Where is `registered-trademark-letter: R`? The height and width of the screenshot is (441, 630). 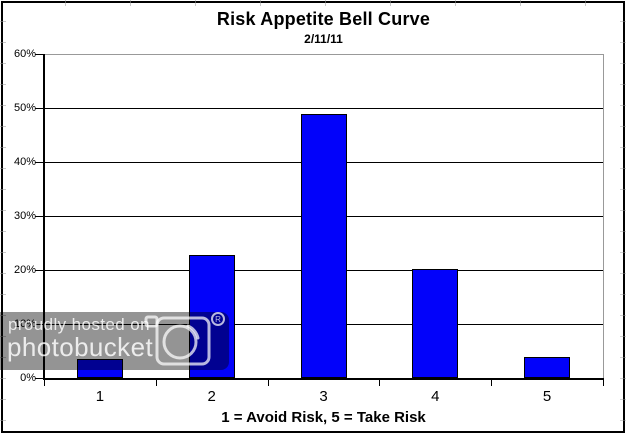
registered-trademark-letter: R is located at coordinates (218, 319).